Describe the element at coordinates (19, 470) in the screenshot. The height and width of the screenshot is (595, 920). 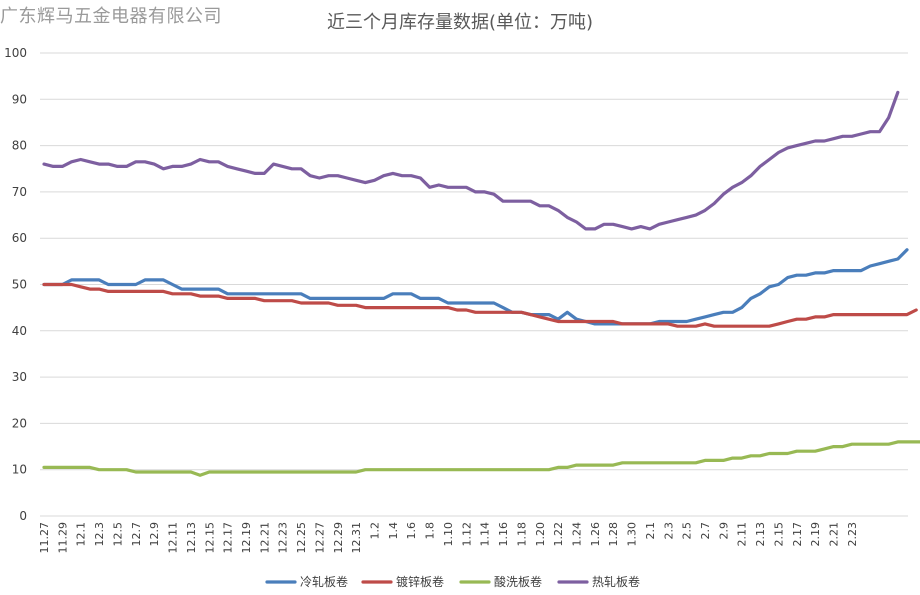
I see `y-tick-label: 10` at that location.